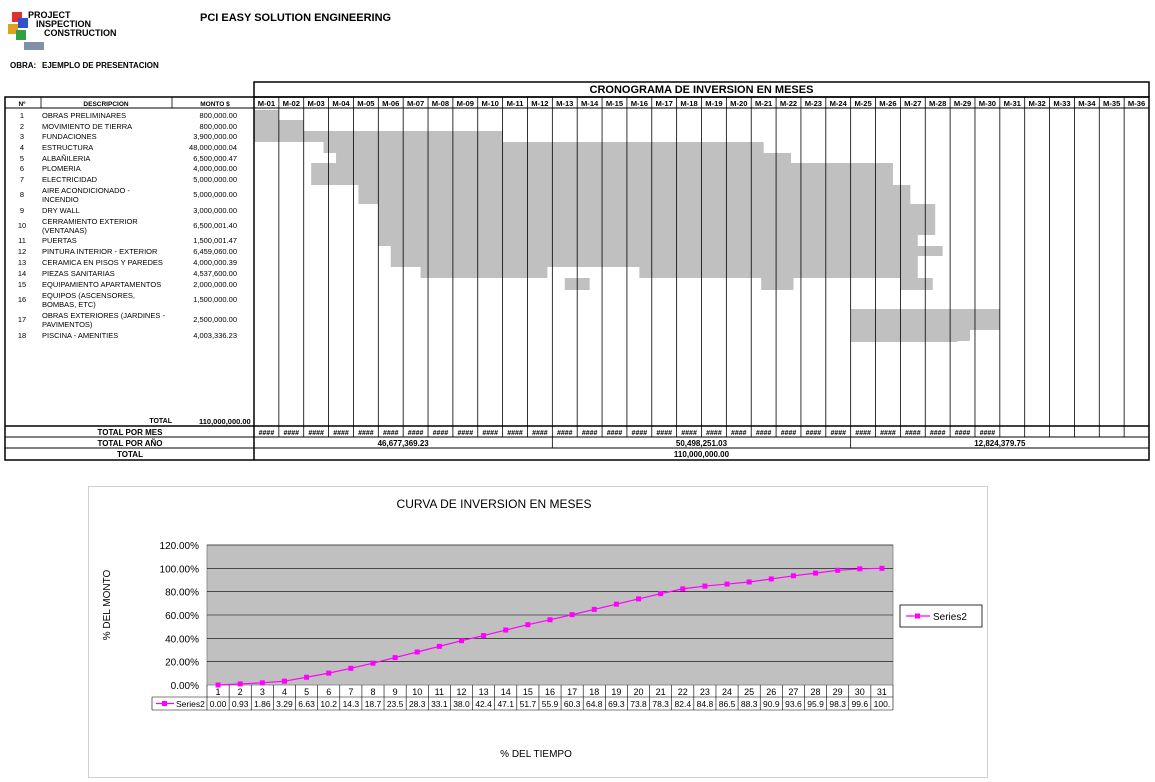 The width and height of the screenshot is (1155, 782). Describe the element at coordinates (215, 104) in the screenshot. I see `col-header-amount: MONTO $` at that location.